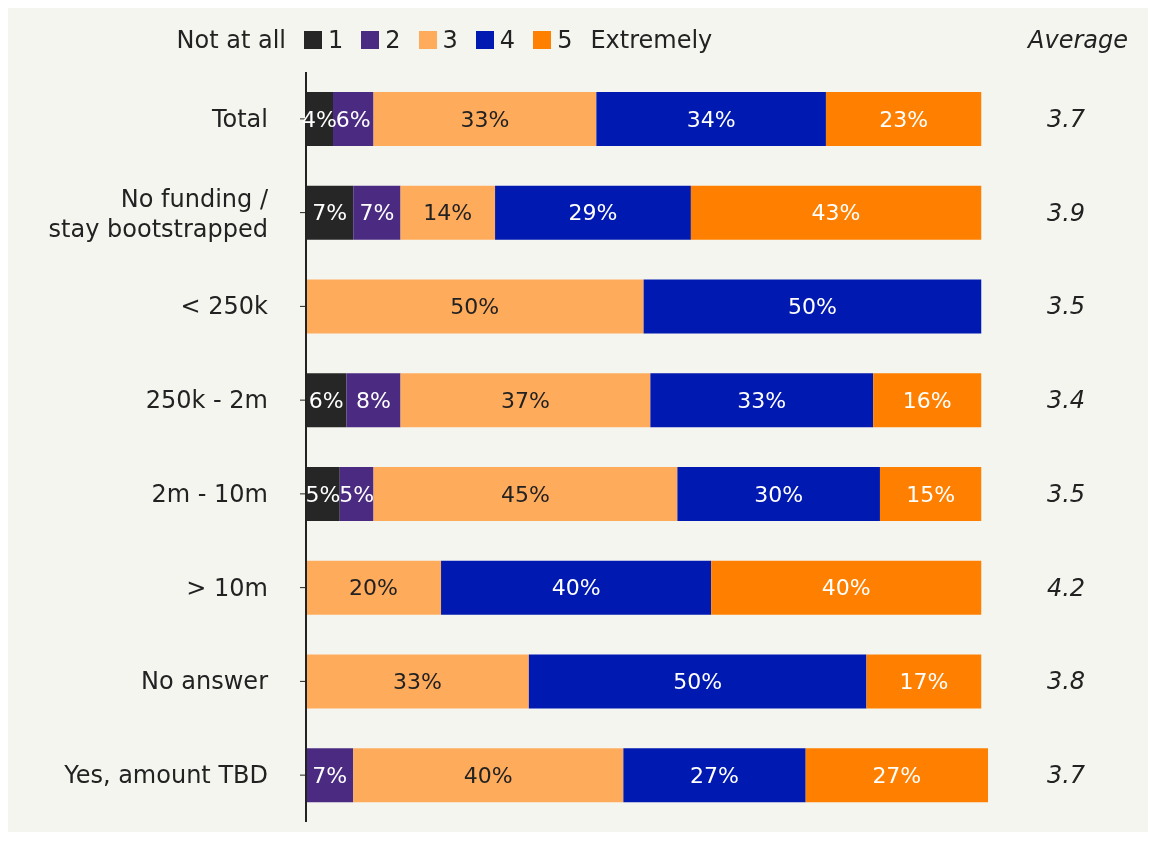 This screenshot has width=1160, height=847. Describe the element at coordinates (230, 40) in the screenshot. I see `text: Not at all` at that location.